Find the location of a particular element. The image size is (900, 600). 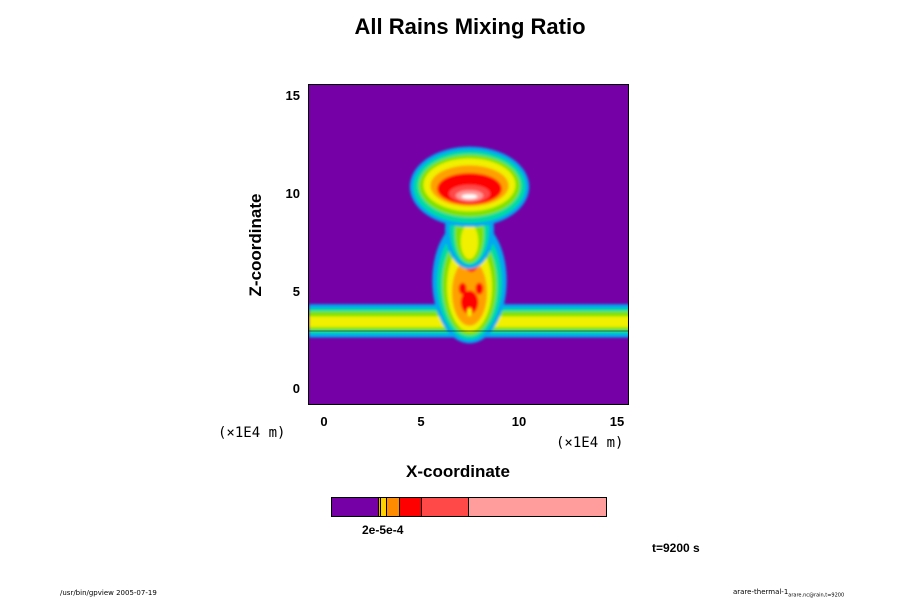

y-axis-label: Z-coordinate is located at coordinates (255, 245).